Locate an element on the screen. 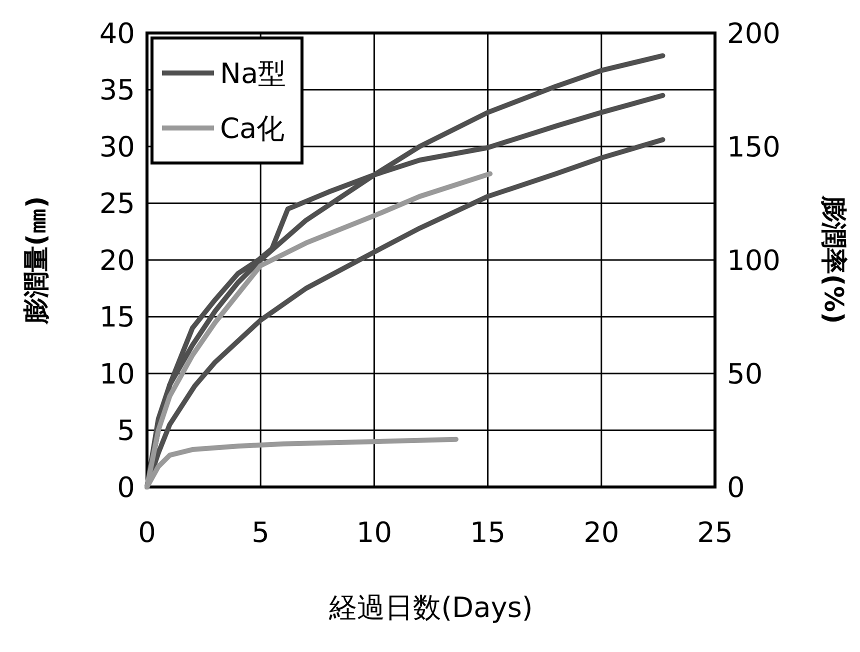  y-tick-label: 0 is located at coordinates (126, 487).